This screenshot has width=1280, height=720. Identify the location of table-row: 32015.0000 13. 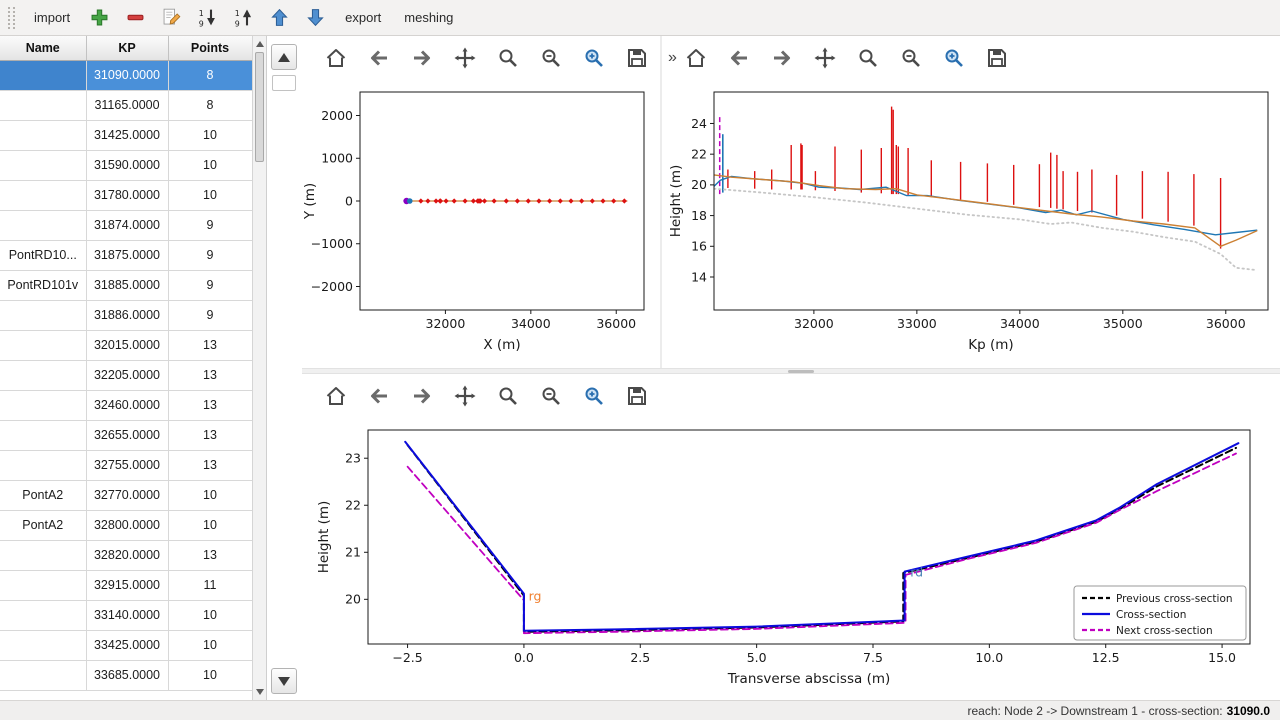
(126, 345).